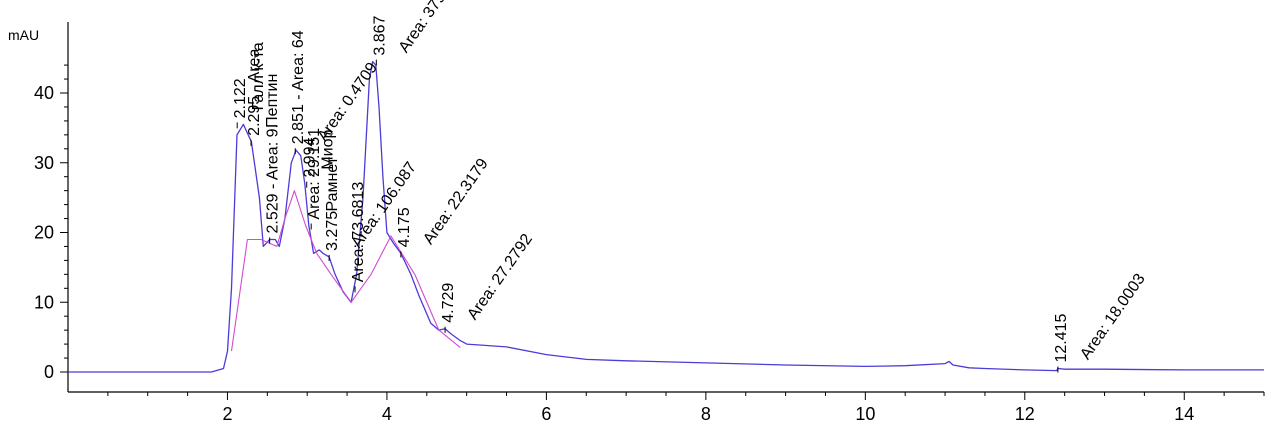 This screenshot has width=1266, height=430. I want to click on peak-retention-label: 12.415, so click(1061, 337).